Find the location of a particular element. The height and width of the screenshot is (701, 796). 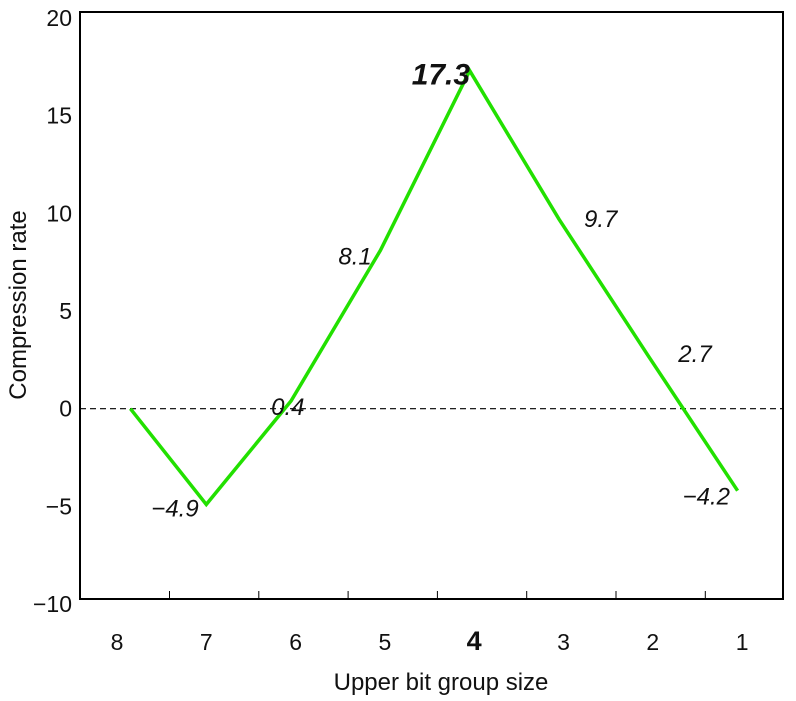

data-label: −4.9 is located at coordinates (174, 508).